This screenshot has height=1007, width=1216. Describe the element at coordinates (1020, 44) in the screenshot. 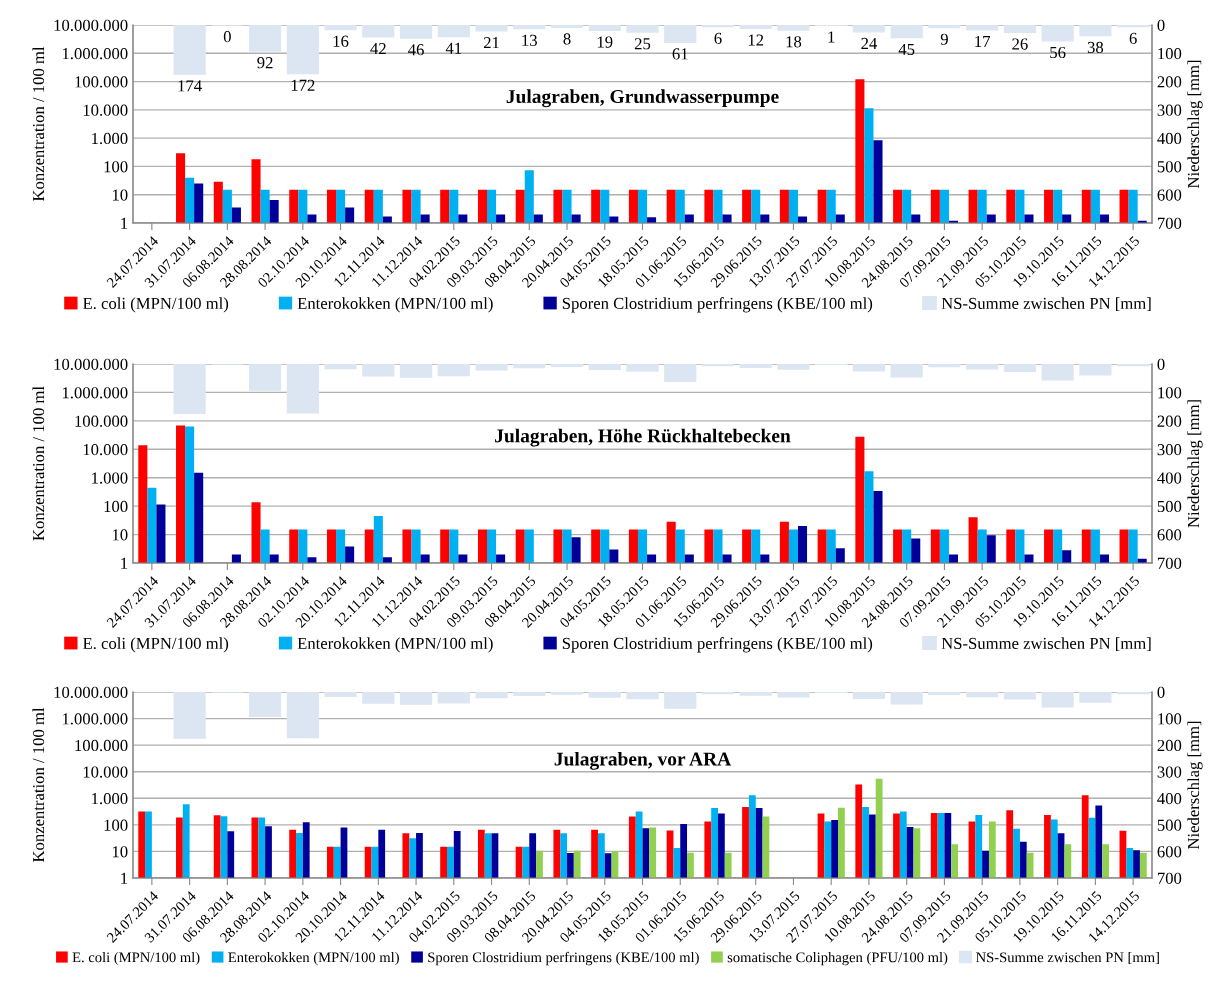

I see `data-label: 26` at that location.